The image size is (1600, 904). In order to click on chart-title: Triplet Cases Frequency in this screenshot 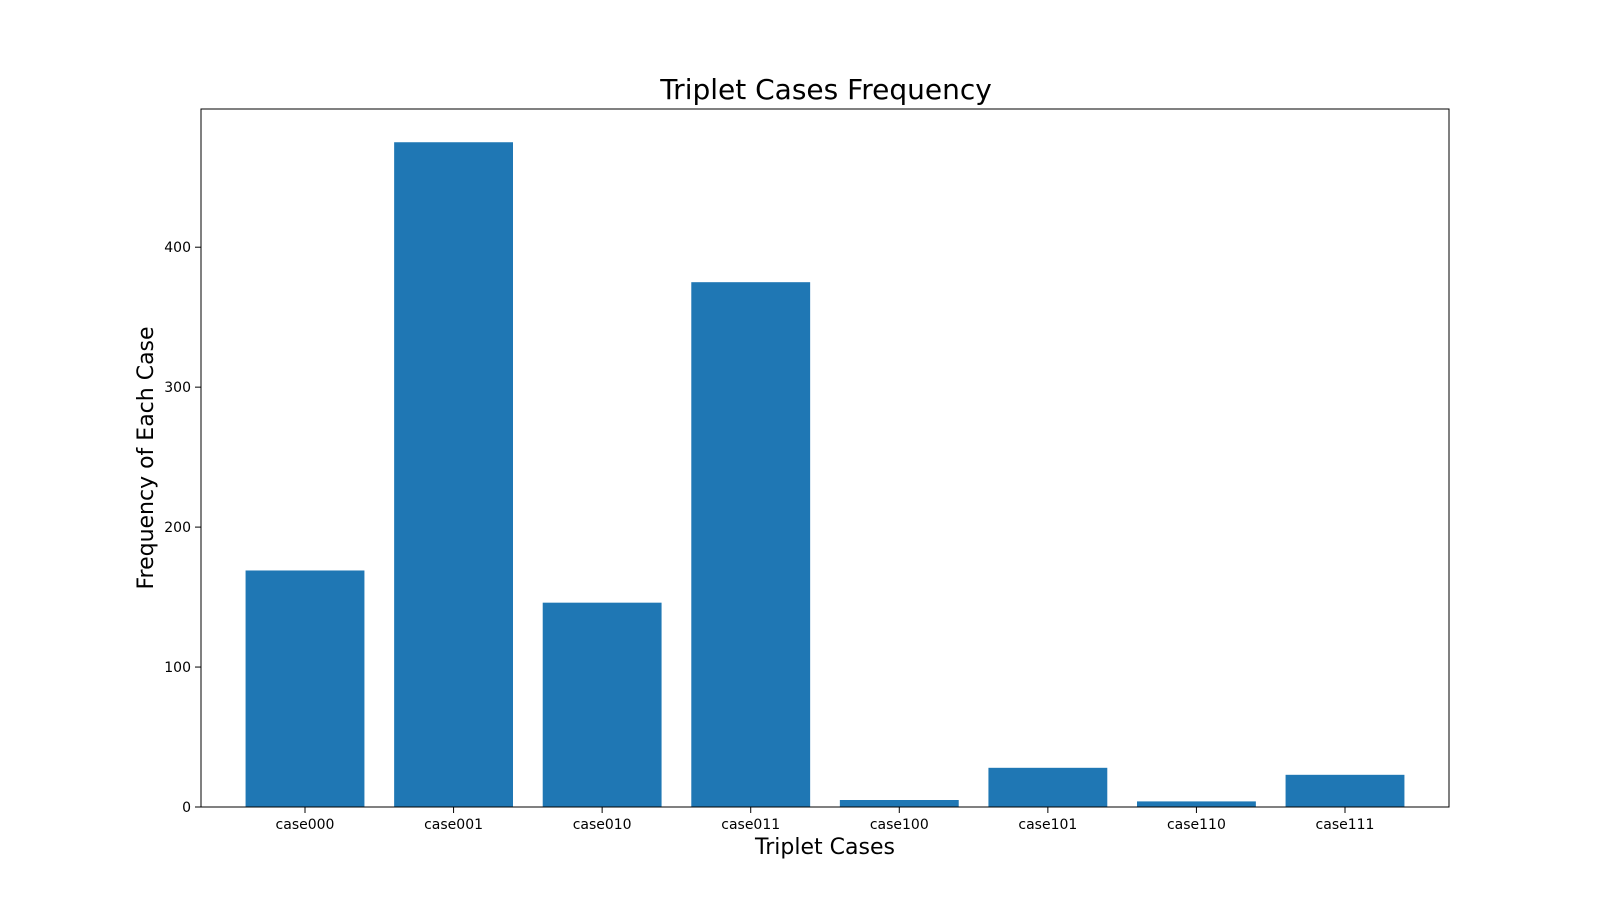, I will do `click(825, 89)`.